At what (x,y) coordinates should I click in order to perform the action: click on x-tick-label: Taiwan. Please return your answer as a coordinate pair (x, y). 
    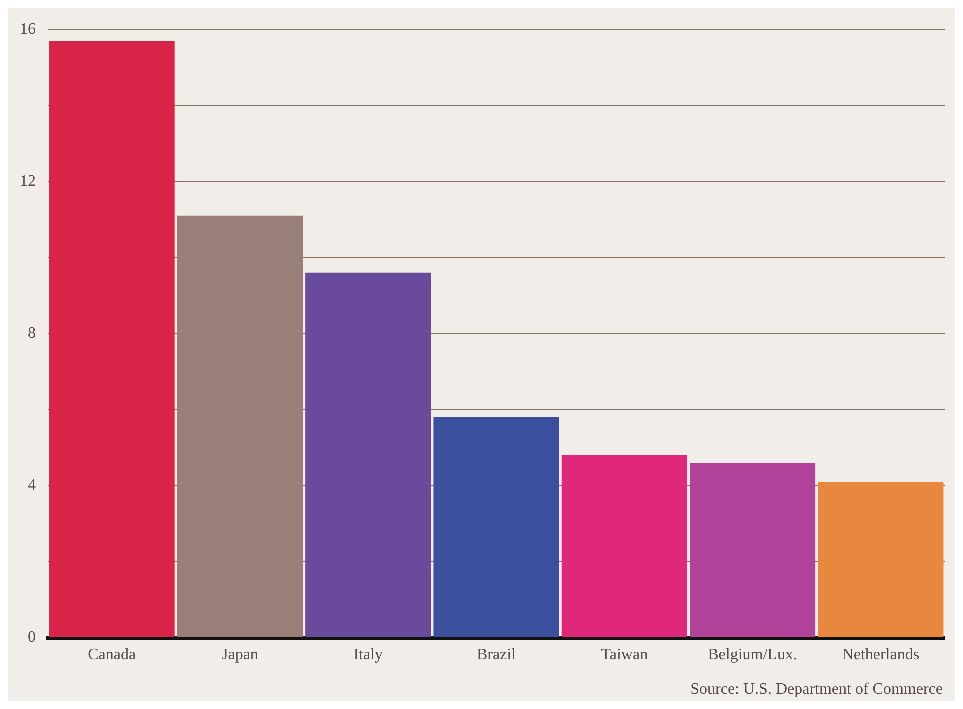
    Looking at the image, I should click on (624, 655).